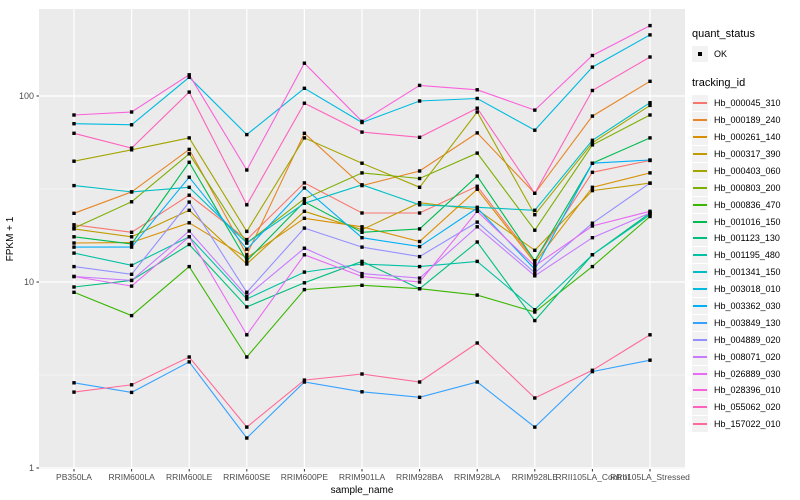 The height and width of the screenshot is (500, 800). What do you see at coordinates (747, 137) in the screenshot?
I see `legend-item-label: Hb_000261_140` at bounding box center [747, 137].